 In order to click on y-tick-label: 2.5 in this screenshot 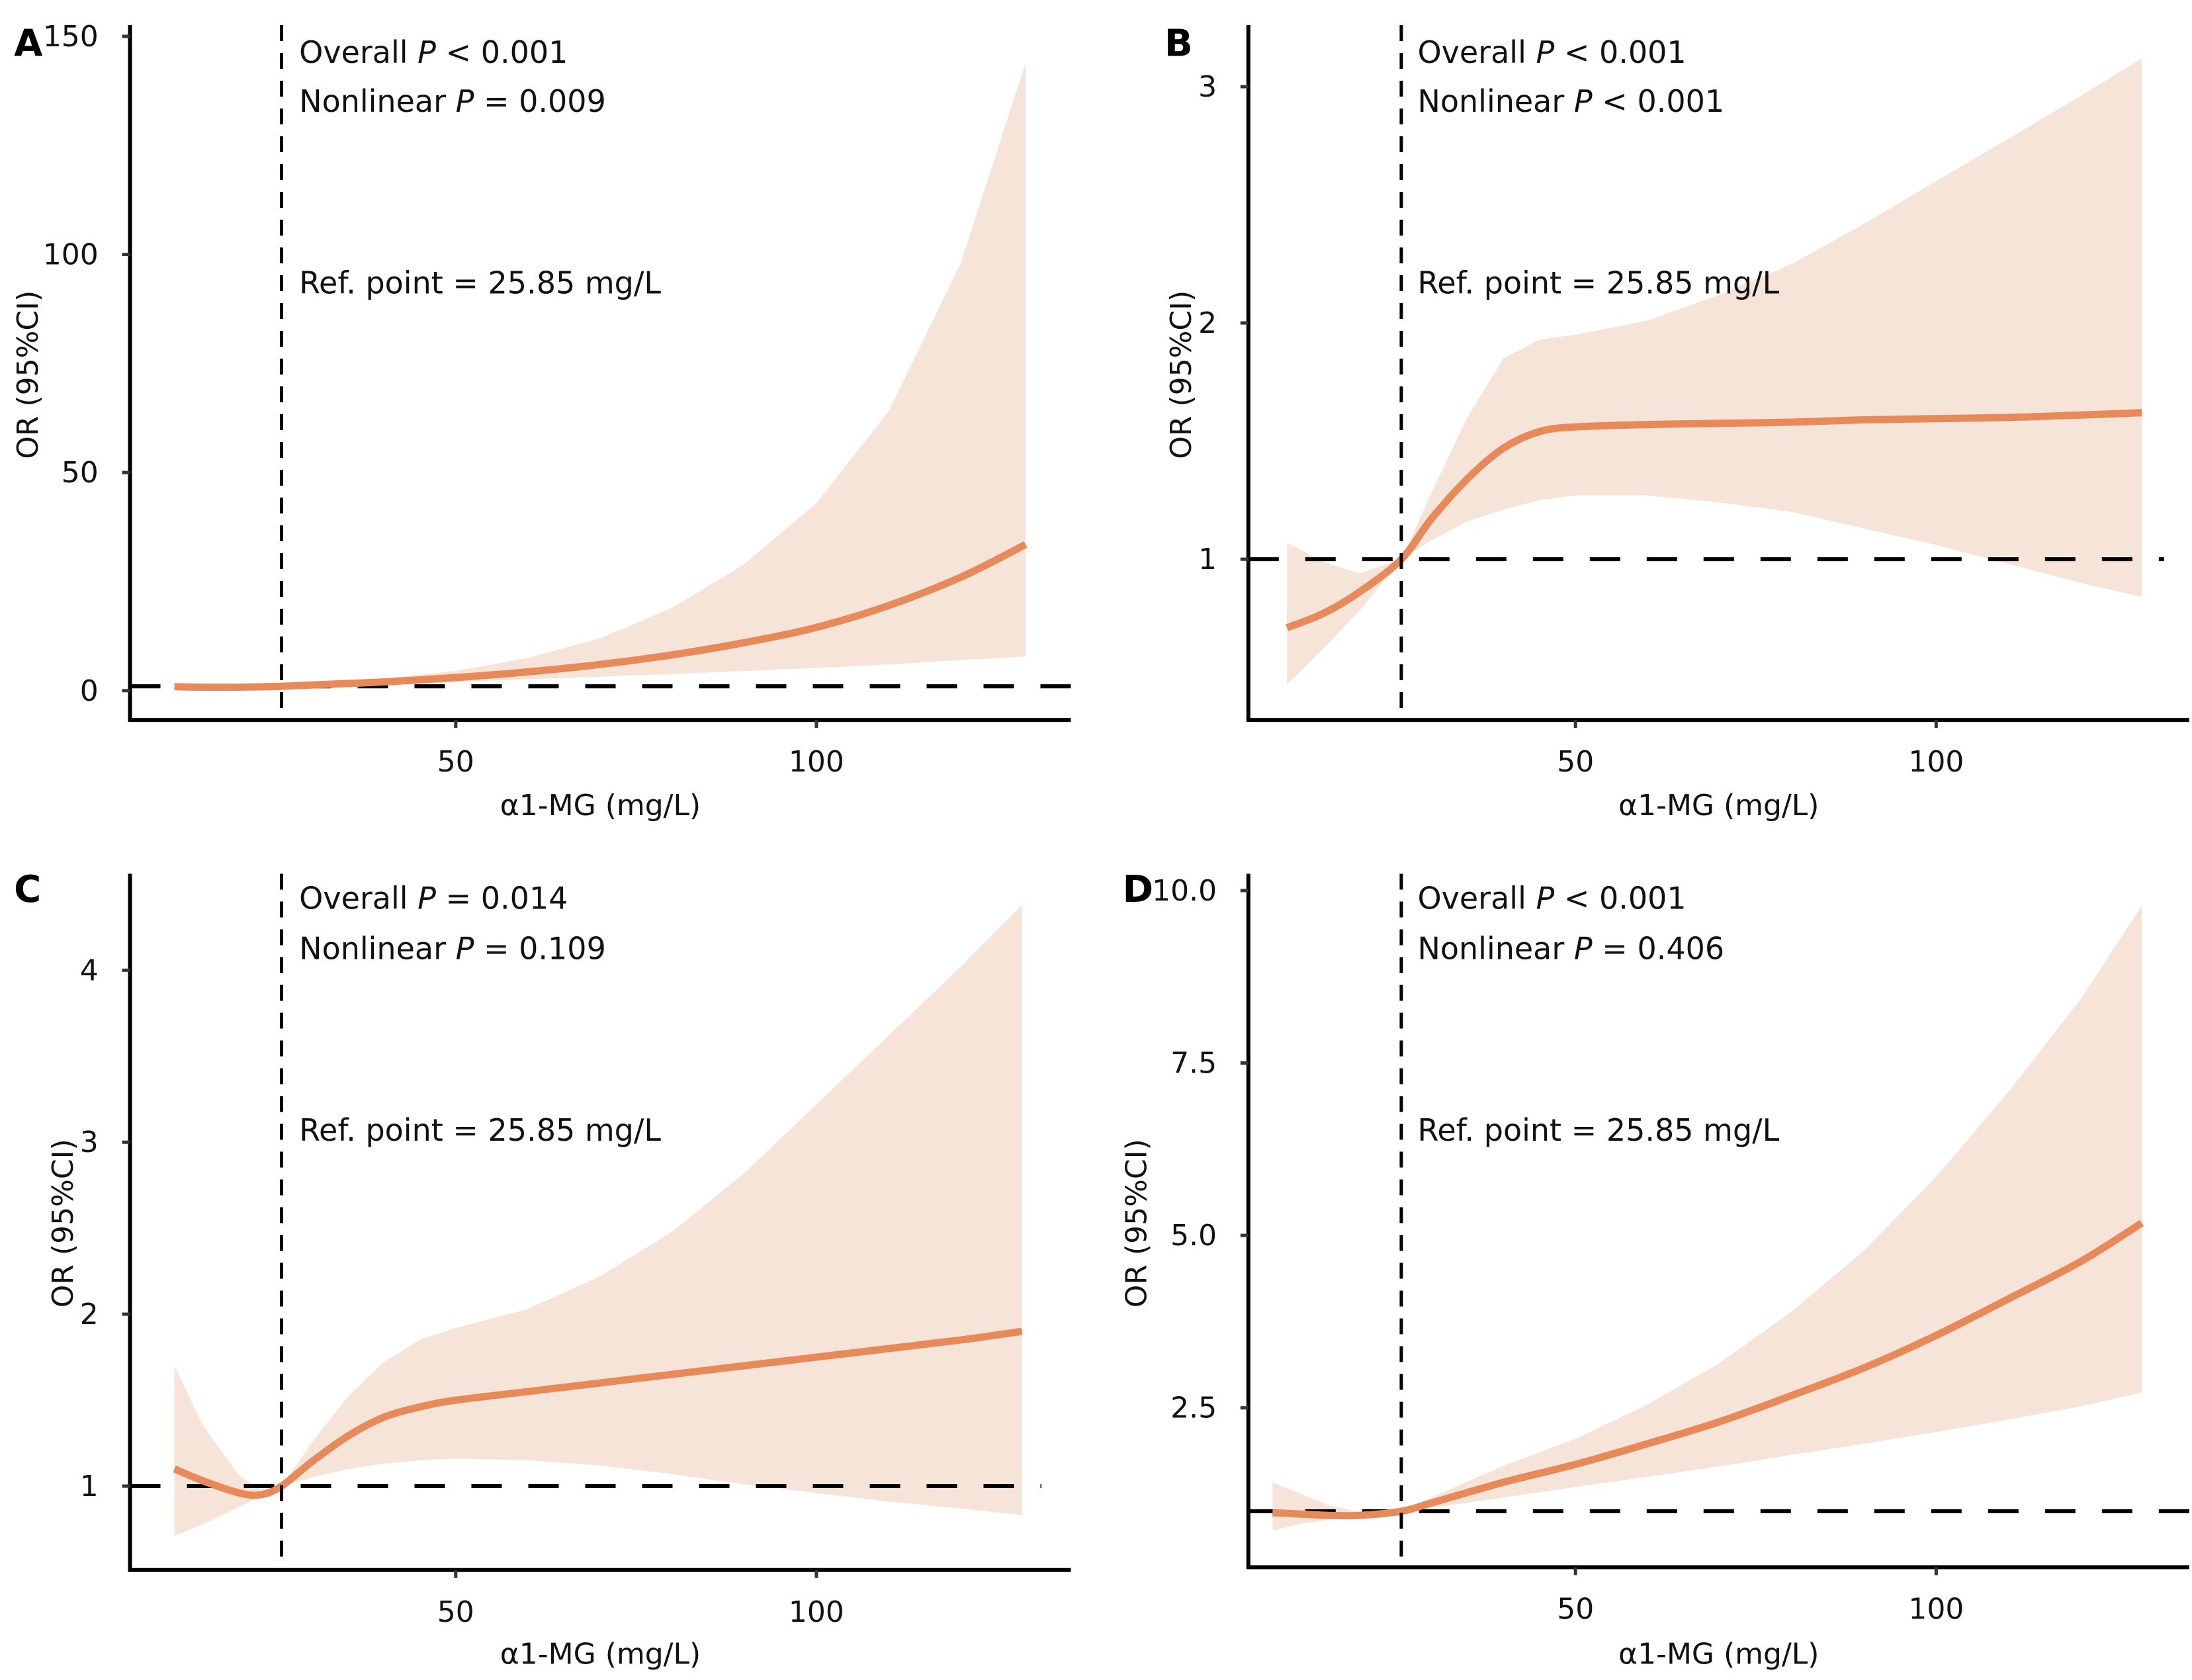, I will do `click(1193, 1409)`.